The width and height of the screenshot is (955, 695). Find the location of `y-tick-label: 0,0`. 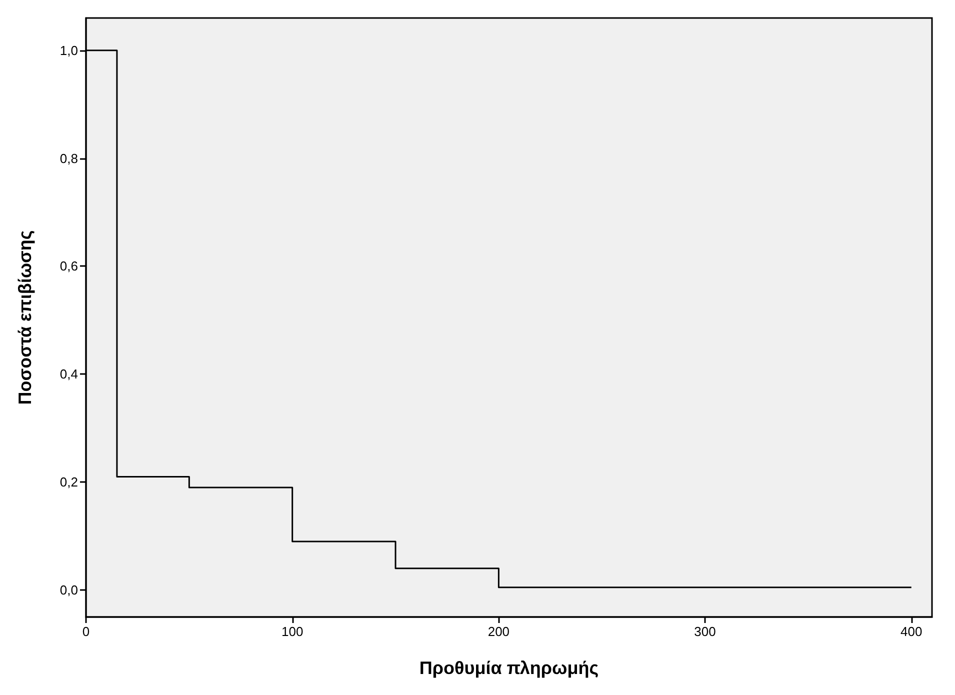

y-tick-label: 0,0 is located at coordinates (69, 590).